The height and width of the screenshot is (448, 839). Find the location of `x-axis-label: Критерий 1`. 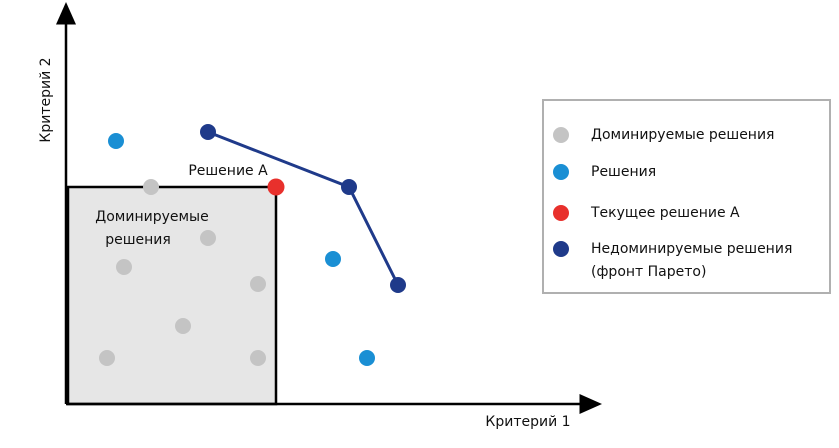

x-axis-label: Критерий 1 is located at coordinates (527, 422).